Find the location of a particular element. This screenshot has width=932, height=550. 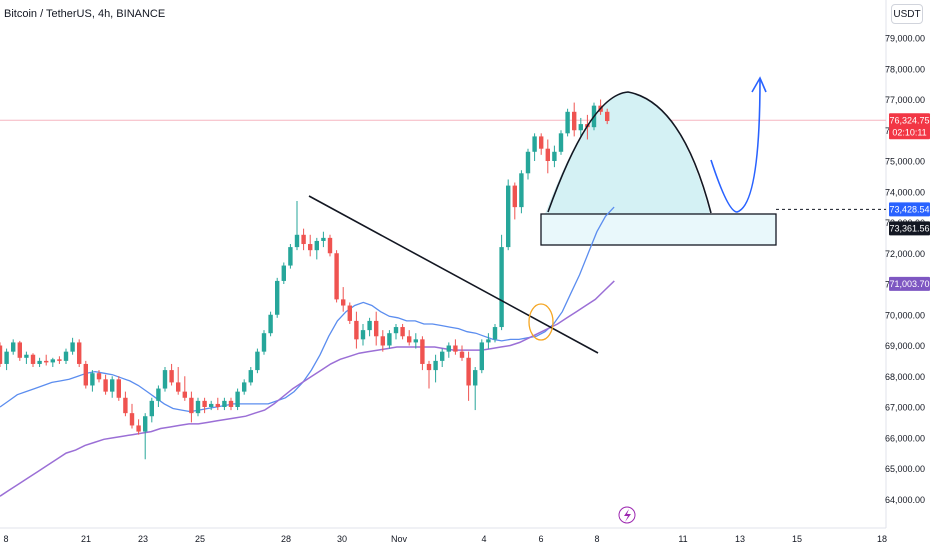

price-label-zone-top: 73,428.54 is located at coordinates (909, 209).